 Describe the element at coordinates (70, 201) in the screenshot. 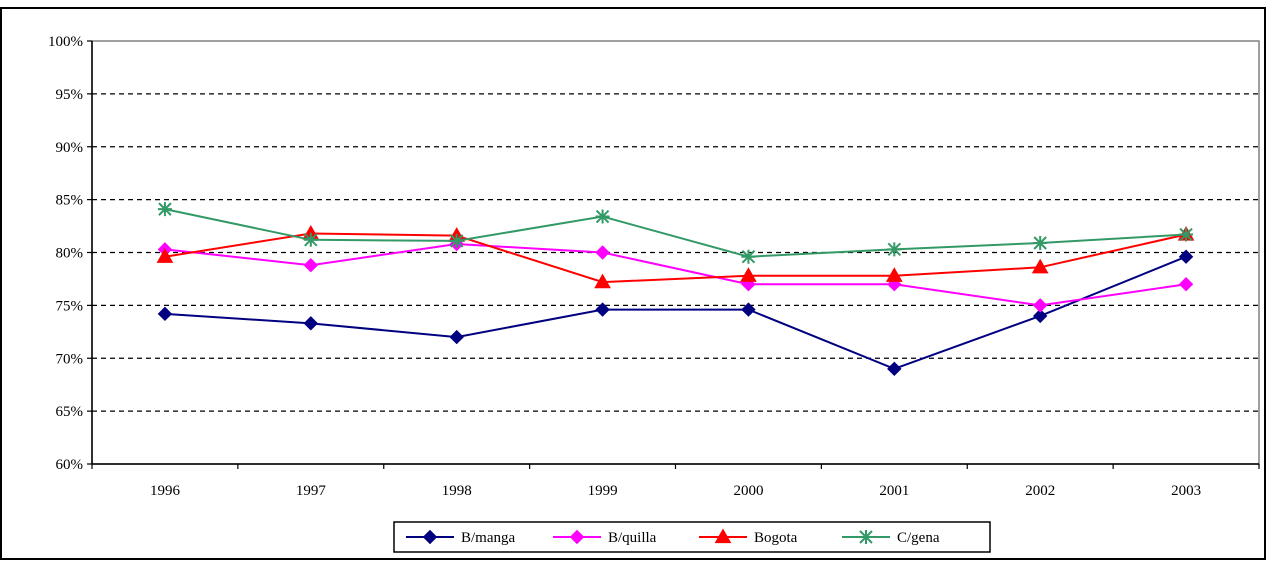

I see `y-tick-label: 85%` at that location.